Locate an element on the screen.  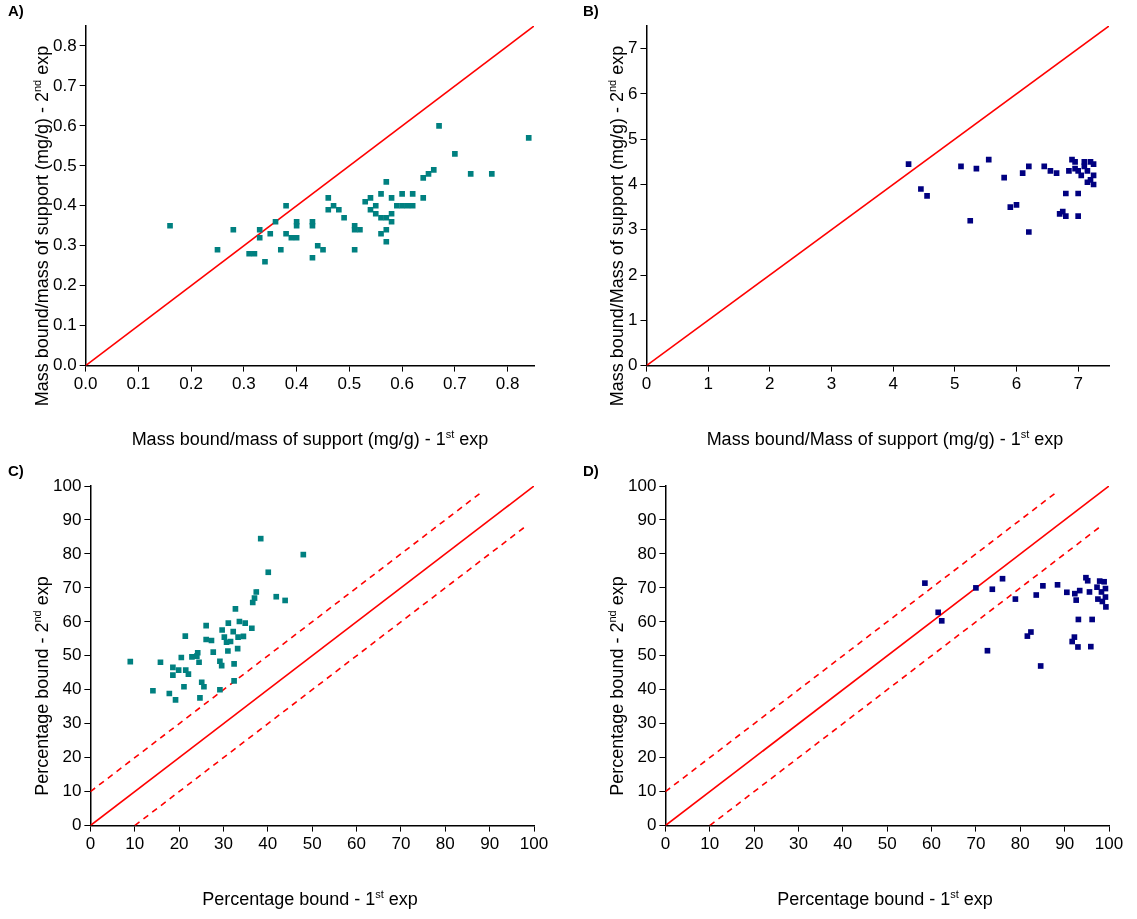
y-tick-label: 0.2 is located at coordinates (64, 285).